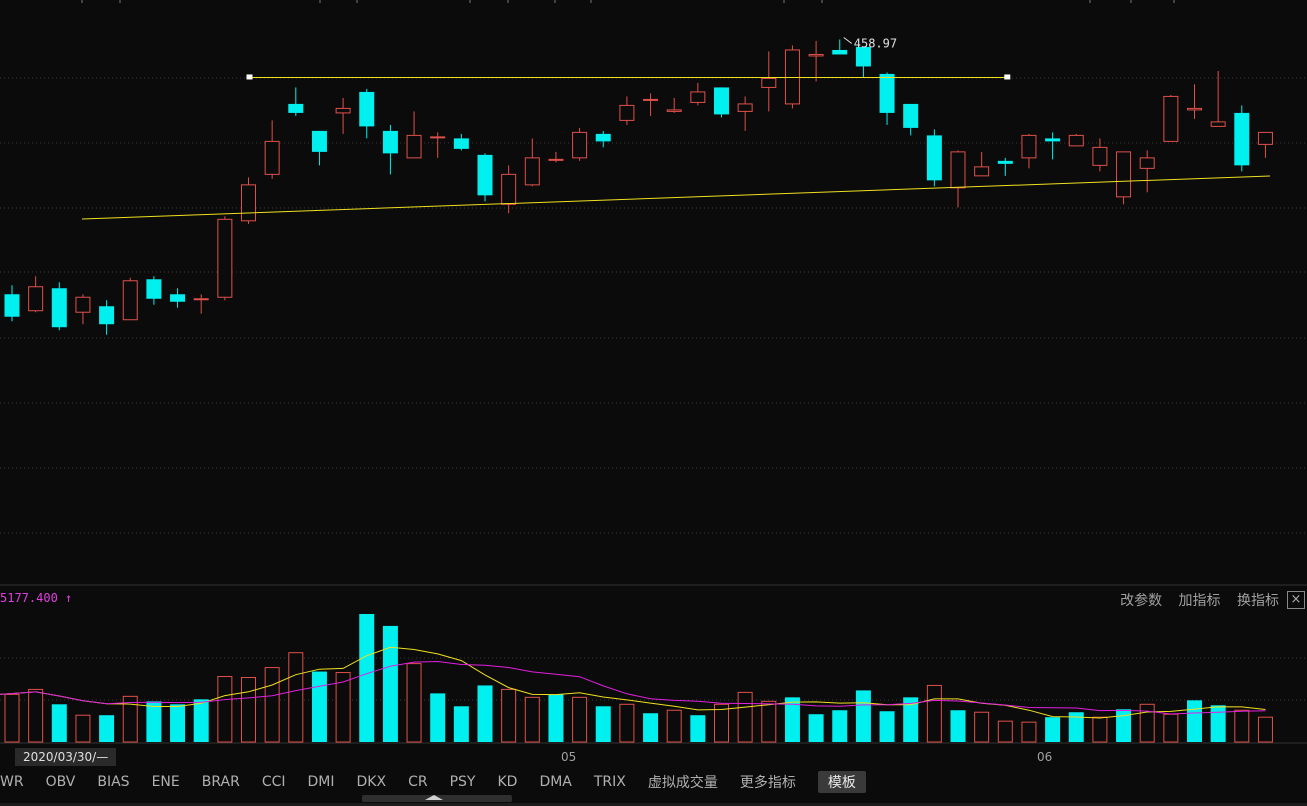 This screenshot has height=806, width=1307. What do you see at coordinates (507, 782) in the screenshot?
I see `tab-kd: KD` at bounding box center [507, 782].